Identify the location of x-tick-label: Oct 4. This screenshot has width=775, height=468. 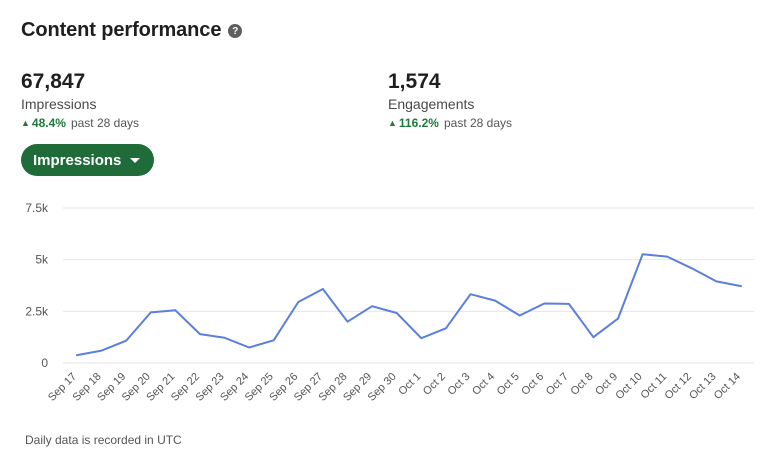
(483, 384).